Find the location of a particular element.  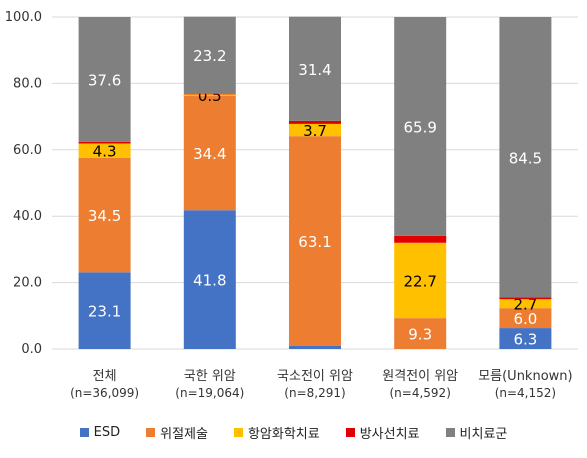

data-label-1-4: 23.2 is located at coordinates (209, 56).